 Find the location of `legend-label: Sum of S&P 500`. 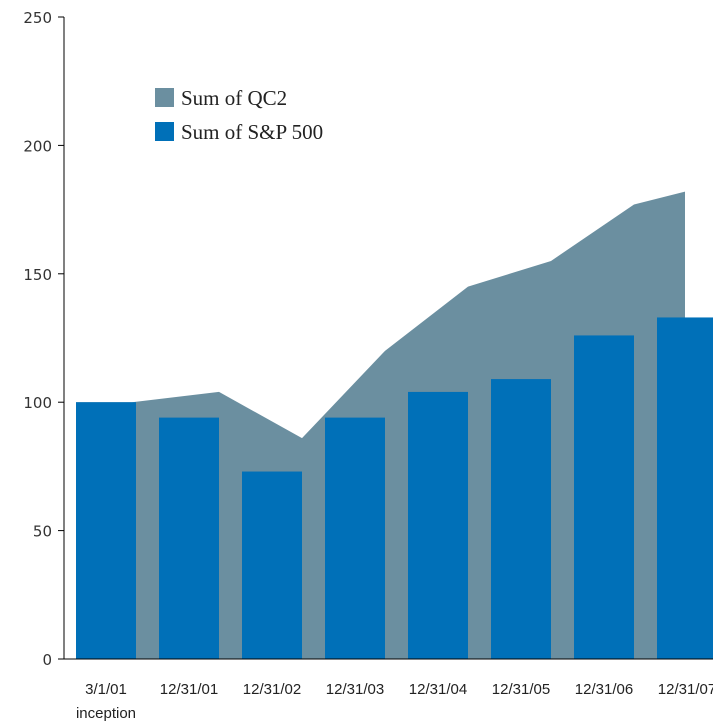

legend-label: Sum of S&P 500 is located at coordinates (252, 132).